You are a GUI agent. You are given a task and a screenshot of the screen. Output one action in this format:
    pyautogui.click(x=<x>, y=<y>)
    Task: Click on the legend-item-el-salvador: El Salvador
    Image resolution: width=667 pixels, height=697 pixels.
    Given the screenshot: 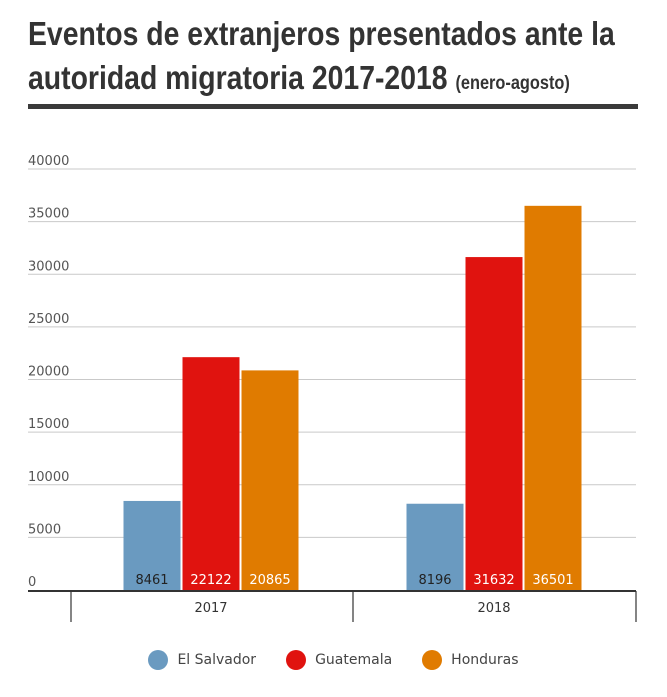 What is the action you would take?
    pyautogui.click(x=202, y=660)
    